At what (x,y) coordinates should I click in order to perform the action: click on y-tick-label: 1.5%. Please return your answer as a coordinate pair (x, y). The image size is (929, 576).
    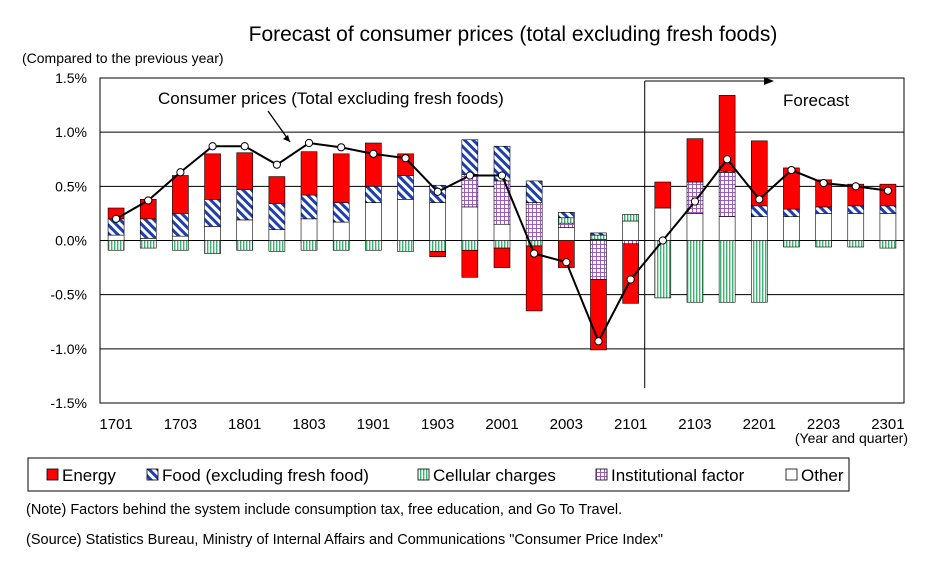
    Looking at the image, I should click on (71, 78).